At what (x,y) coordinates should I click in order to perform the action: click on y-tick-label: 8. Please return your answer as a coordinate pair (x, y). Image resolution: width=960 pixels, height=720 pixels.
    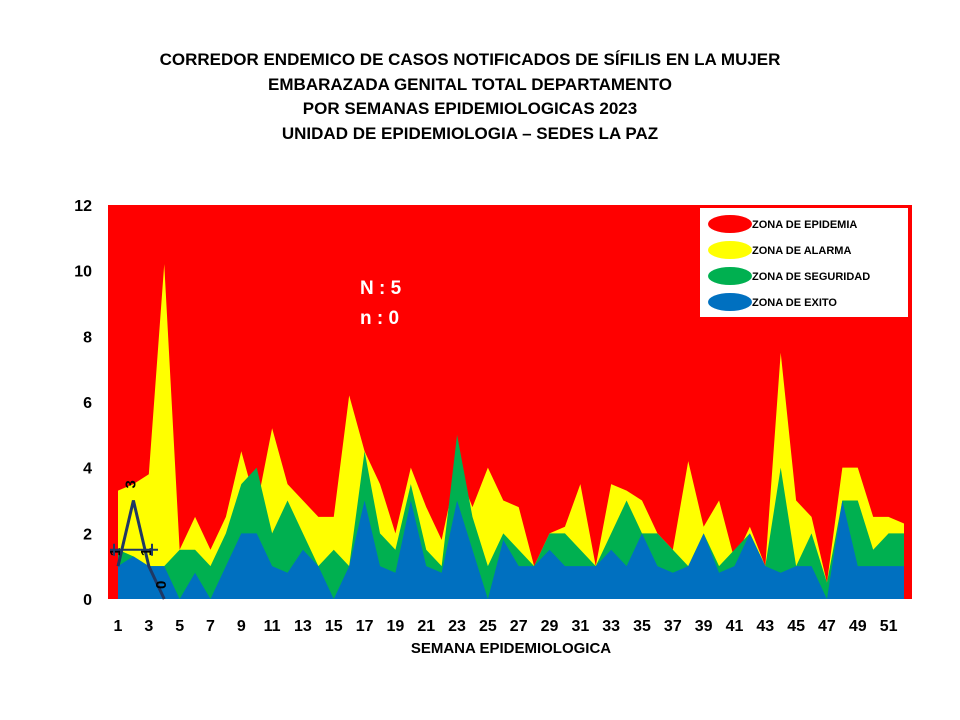
    Looking at the image, I should click on (87, 337).